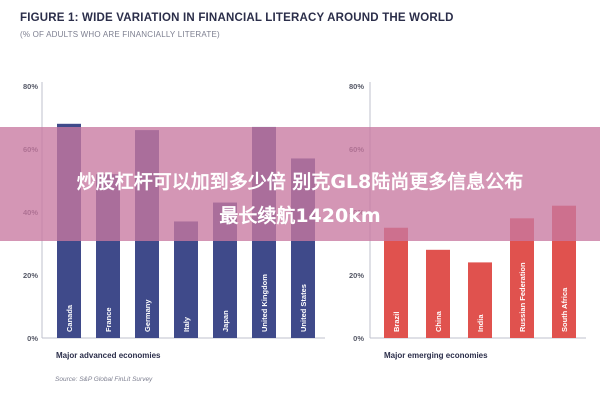  I want to click on emerging-category-label: Russian Federation, so click(522, 297).